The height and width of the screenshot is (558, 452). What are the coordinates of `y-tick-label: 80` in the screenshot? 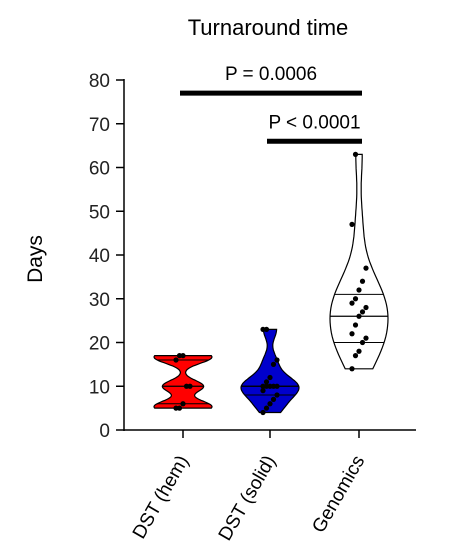 It's located at (99, 81).